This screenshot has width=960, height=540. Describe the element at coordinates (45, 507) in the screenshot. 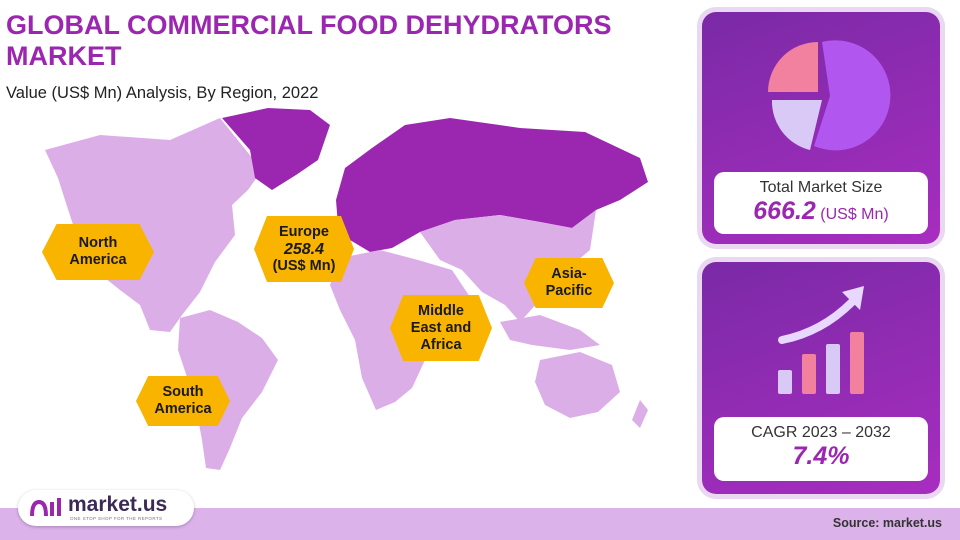

I see `logo-mark-icon` at that location.